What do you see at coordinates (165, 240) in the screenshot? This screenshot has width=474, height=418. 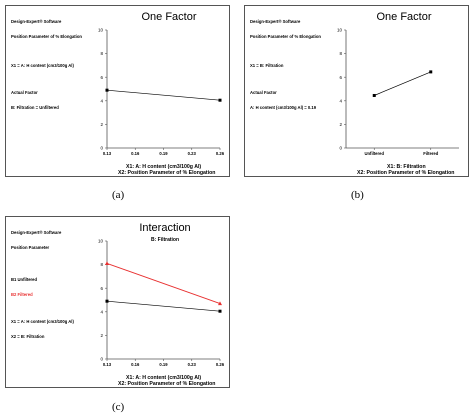 I see `panel-c-subtitle: B: Filtration` at bounding box center [165, 240].